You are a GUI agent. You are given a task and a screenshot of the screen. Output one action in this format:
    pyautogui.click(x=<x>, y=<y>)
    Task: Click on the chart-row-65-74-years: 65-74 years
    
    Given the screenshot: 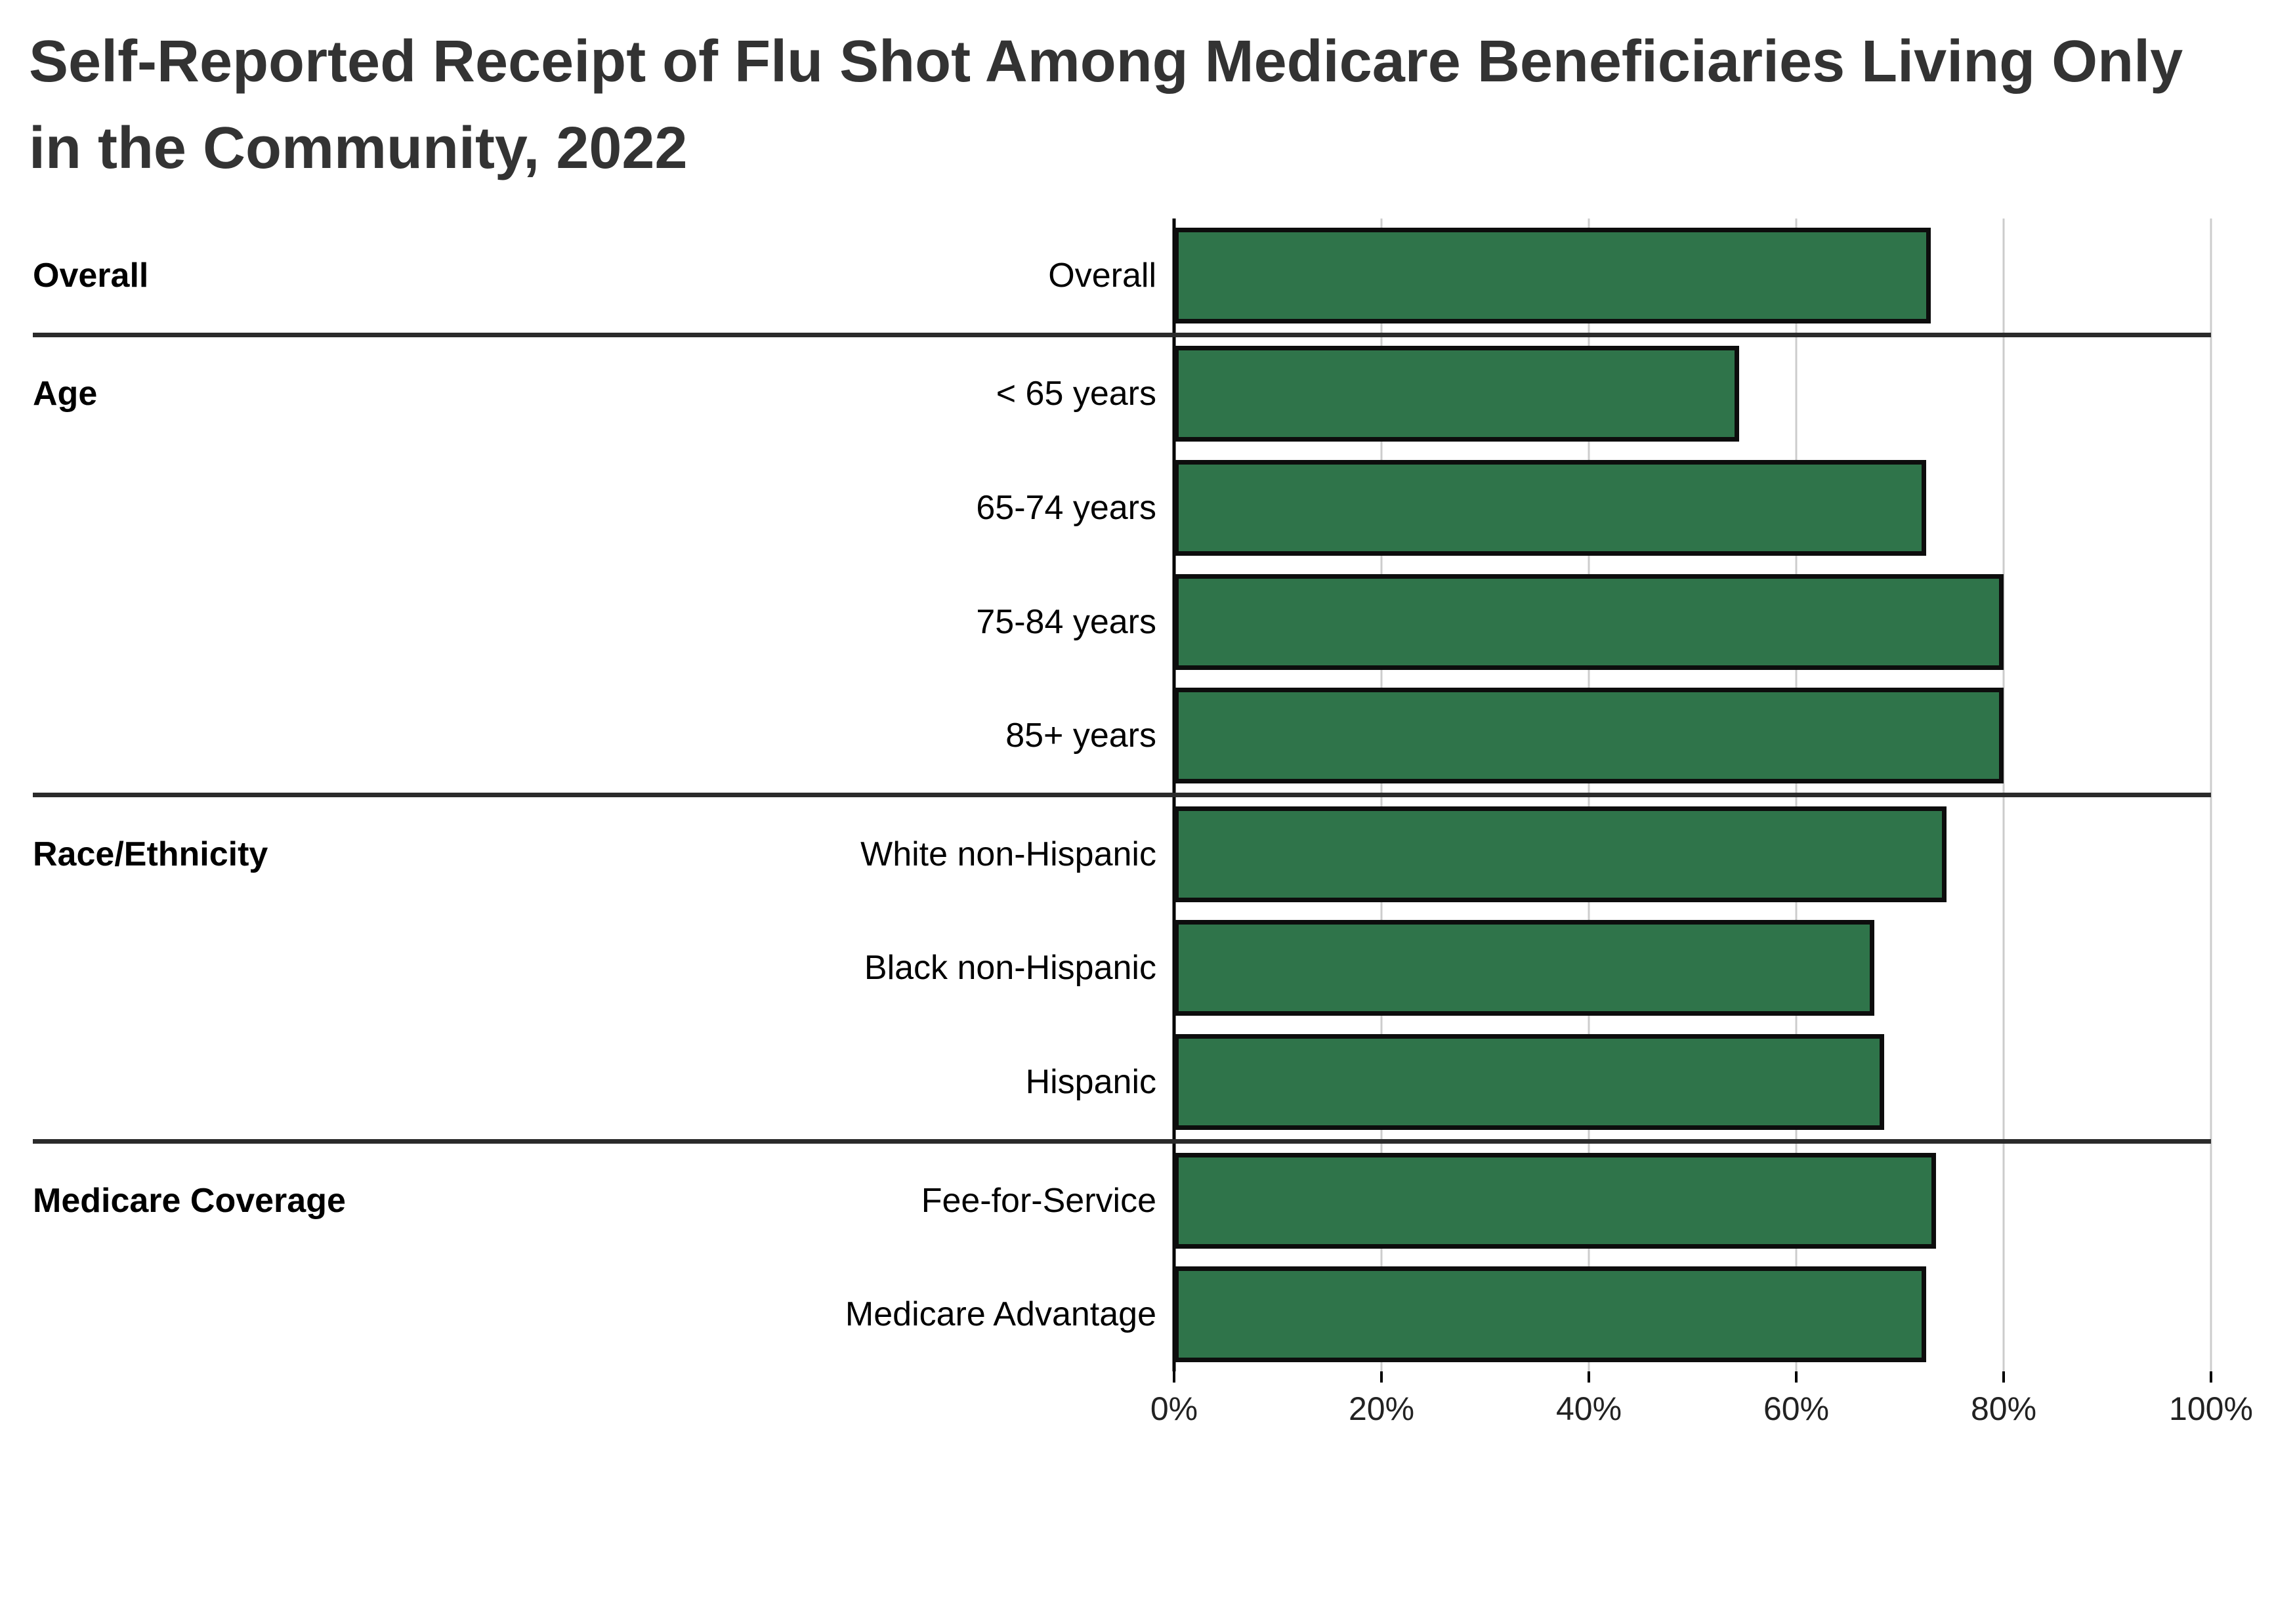 What is the action you would take?
    pyautogui.click(x=1137, y=508)
    